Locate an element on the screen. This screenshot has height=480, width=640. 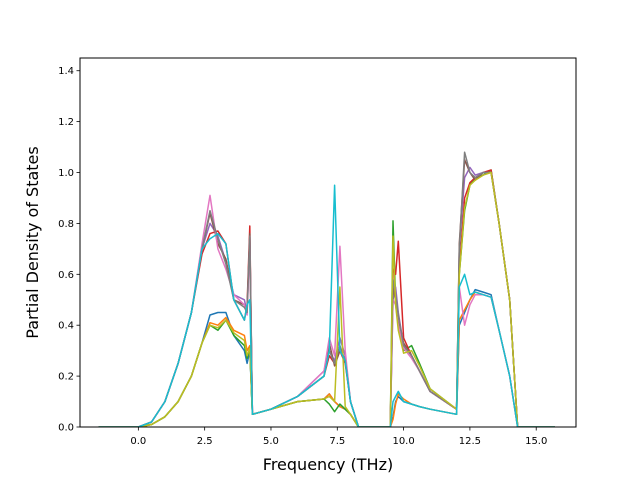
y-tick-label: 1.0 is located at coordinates (66, 173).